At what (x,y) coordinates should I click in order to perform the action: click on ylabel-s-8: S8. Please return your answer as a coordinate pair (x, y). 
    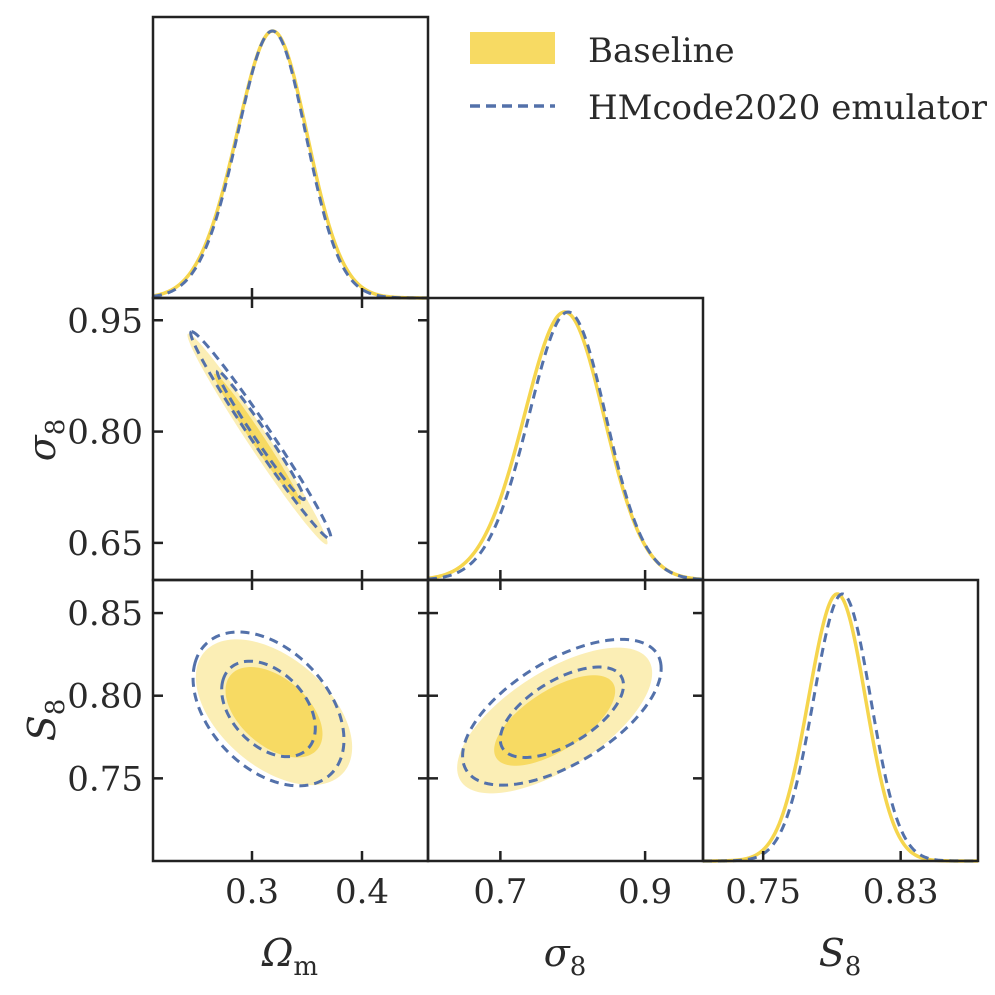
    Looking at the image, I should click on (45, 720).